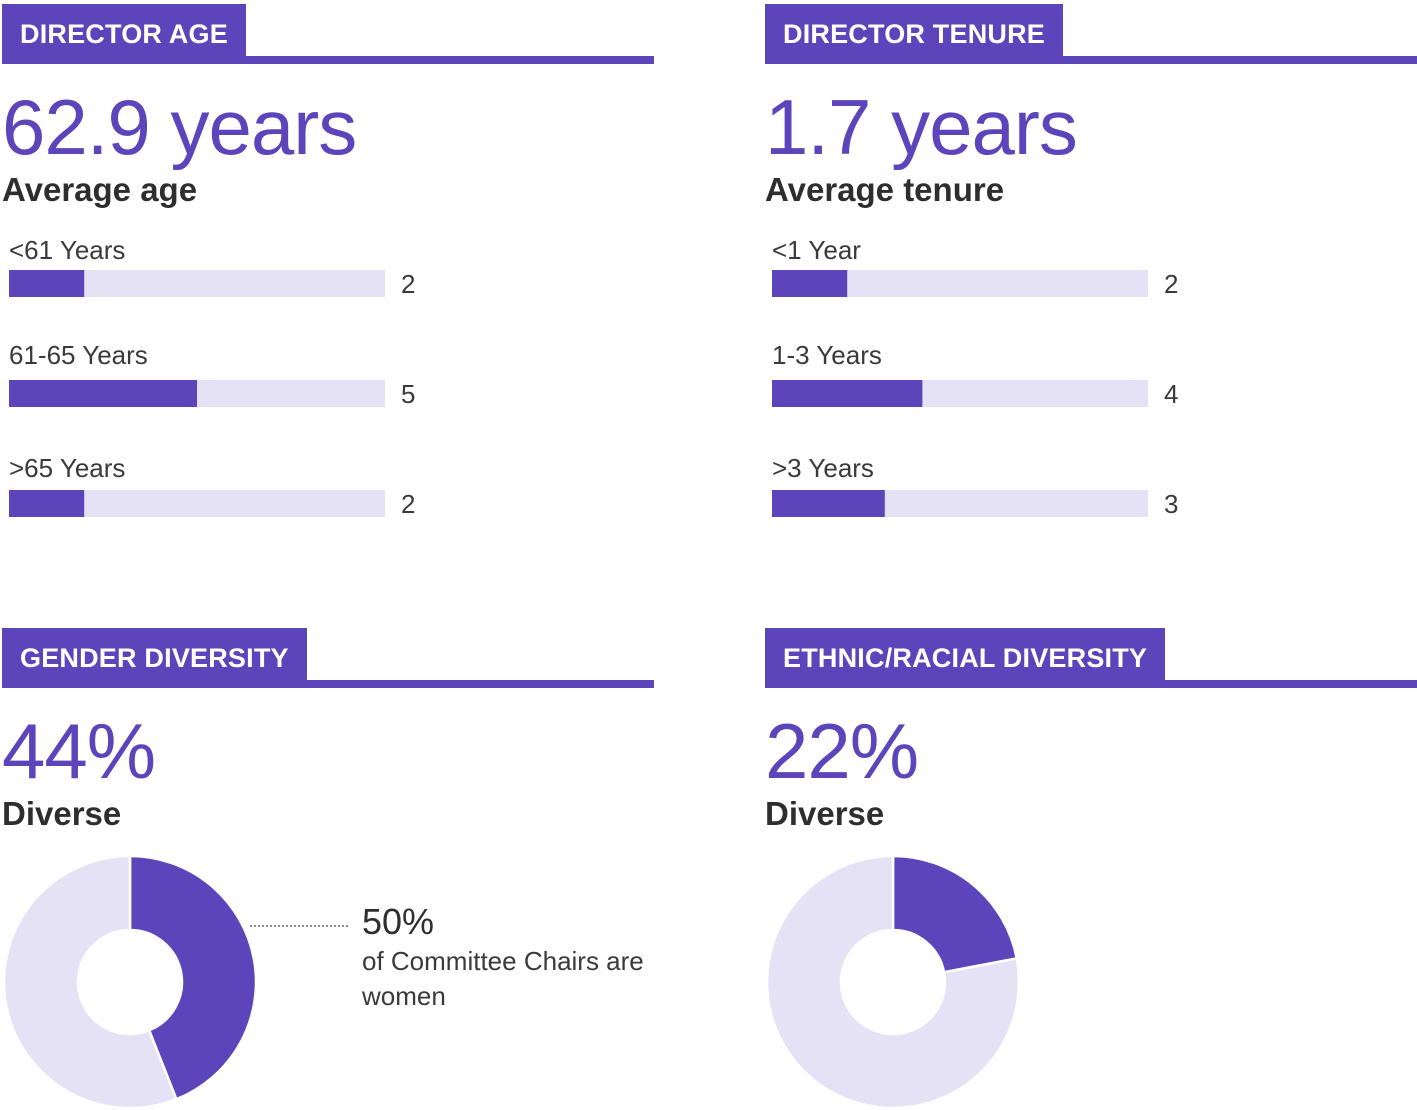 The height and width of the screenshot is (1110, 1417). What do you see at coordinates (1171, 394) in the screenshot?
I see `value-label-1-3-years: 4` at bounding box center [1171, 394].